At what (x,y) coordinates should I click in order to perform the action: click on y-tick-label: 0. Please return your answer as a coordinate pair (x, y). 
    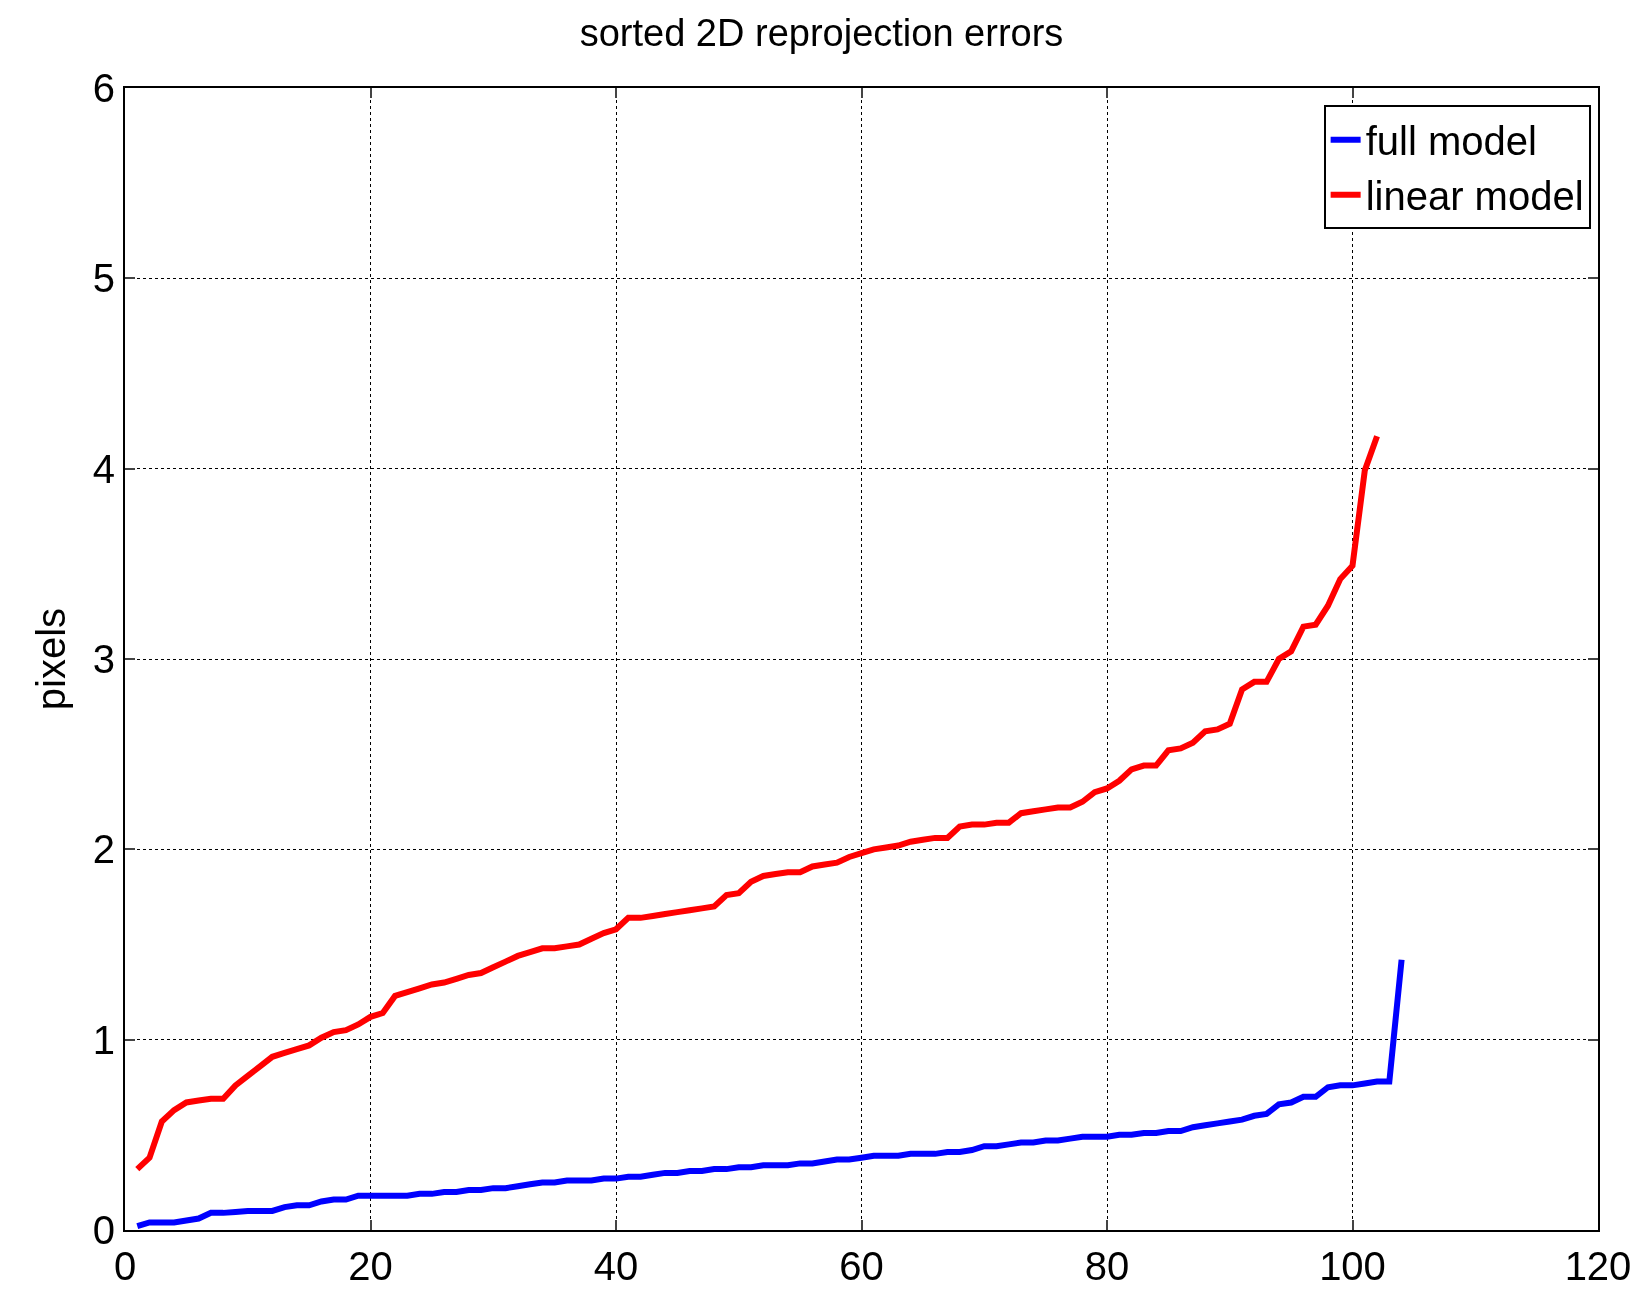
    Looking at the image, I should click on (103, 1230).